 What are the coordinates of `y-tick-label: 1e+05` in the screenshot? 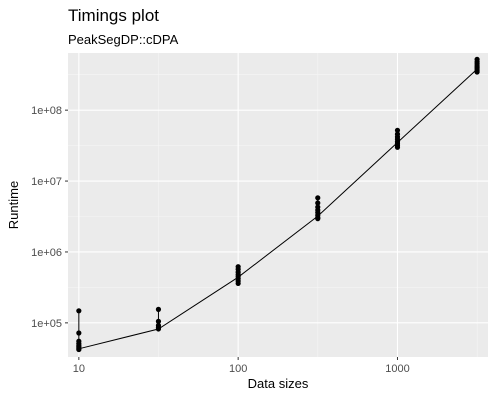 It's located at (46, 324).